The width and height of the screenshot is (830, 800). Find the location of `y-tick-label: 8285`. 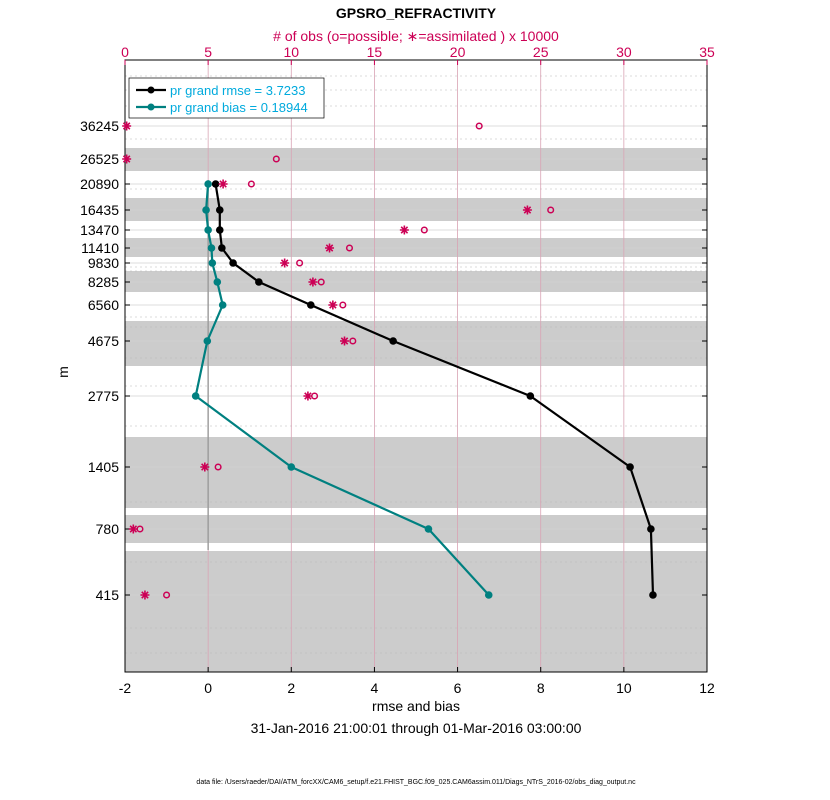

y-tick-label: 8285 is located at coordinates (103, 282).